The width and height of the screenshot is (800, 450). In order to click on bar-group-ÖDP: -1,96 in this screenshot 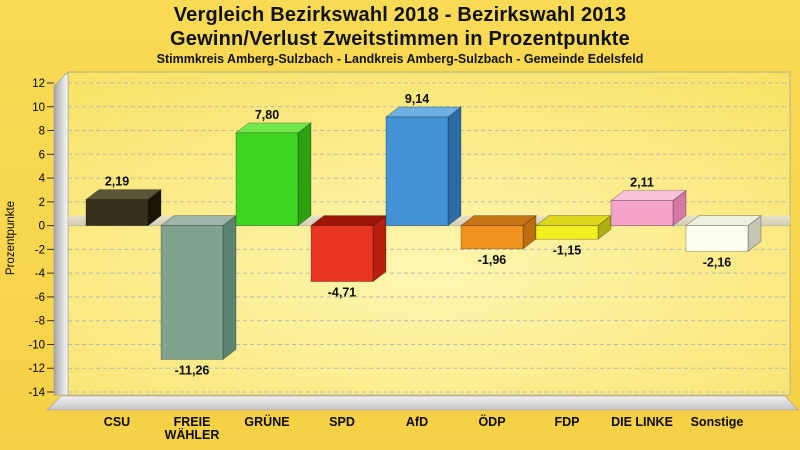, I will do `click(498, 240)`.